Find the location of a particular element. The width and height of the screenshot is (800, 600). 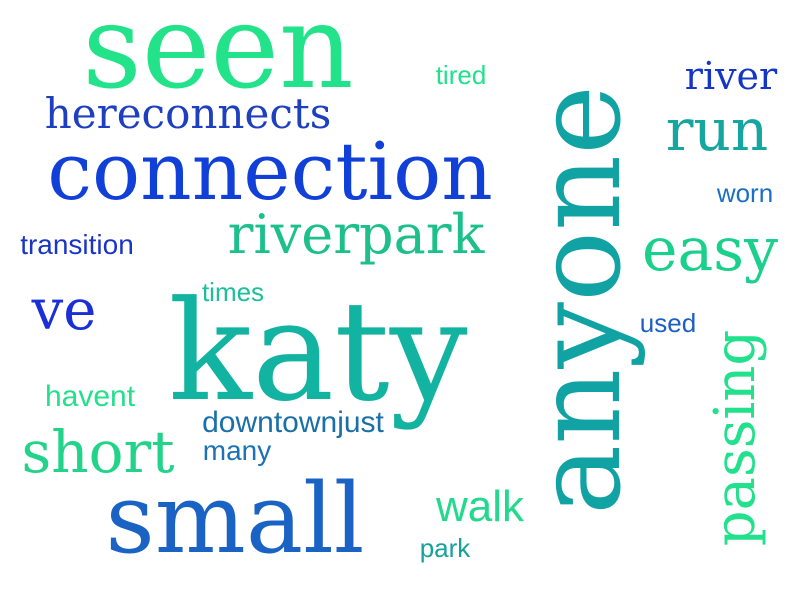

word-seen: seen is located at coordinates (218, 57).